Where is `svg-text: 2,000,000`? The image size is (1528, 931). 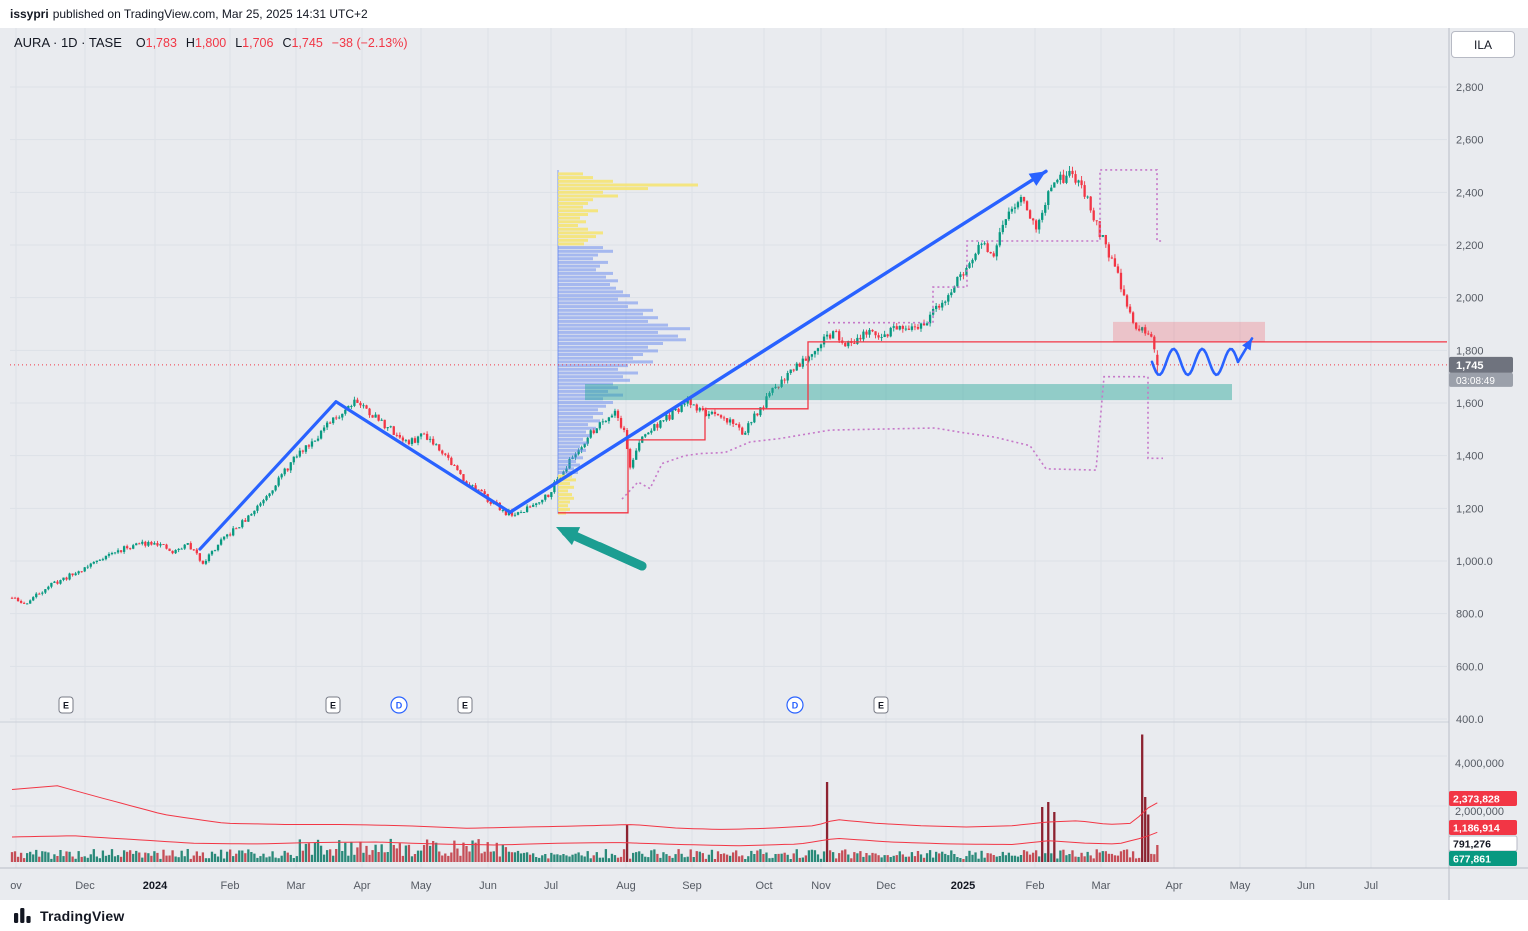 svg-text: 2,000,000 is located at coordinates (1479, 812).